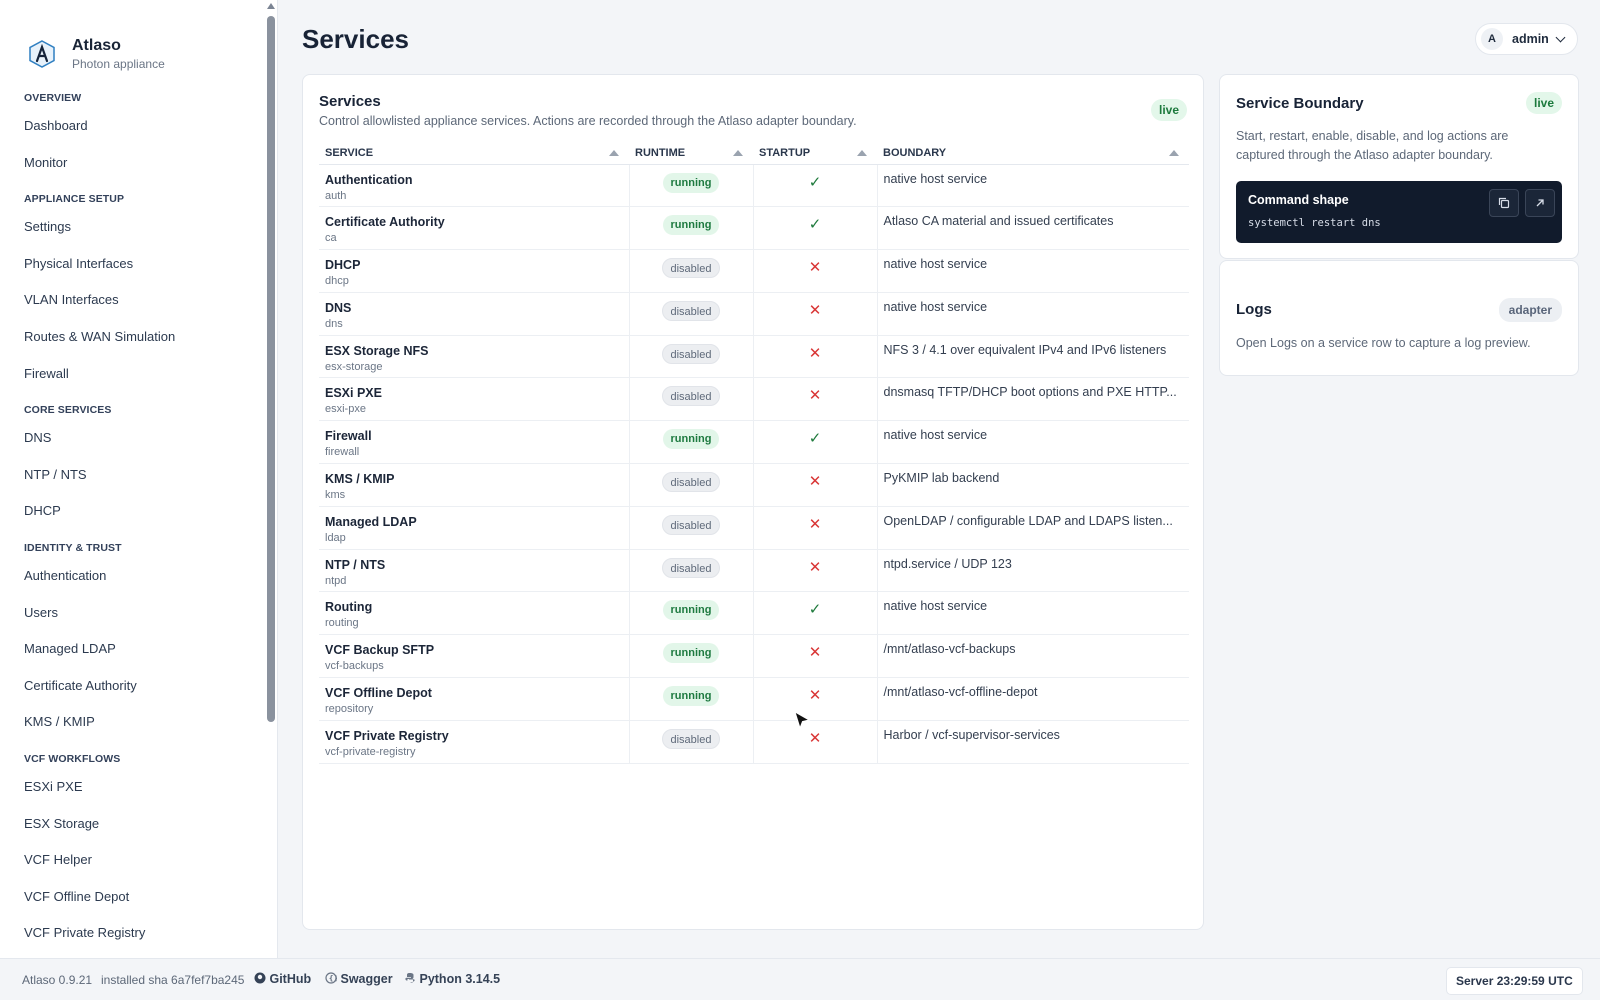 The image size is (1600, 1000). What do you see at coordinates (354, 366) in the screenshot?
I see `service-id: esx-storage` at bounding box center [354, 366].